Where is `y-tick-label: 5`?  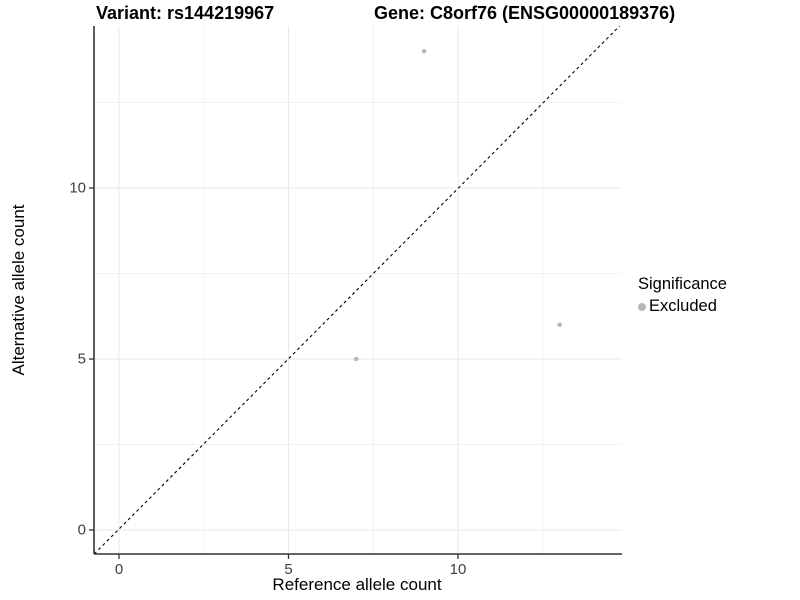
y-tick-label: 5 is located at coordinates (81, 359).